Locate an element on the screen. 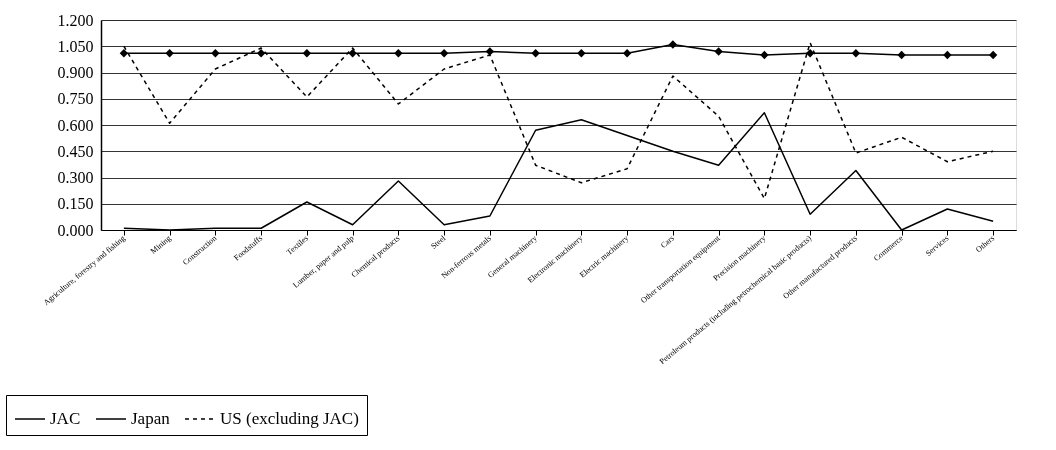  y-tick-label: 1.050 is located at coordinates (75, 46).